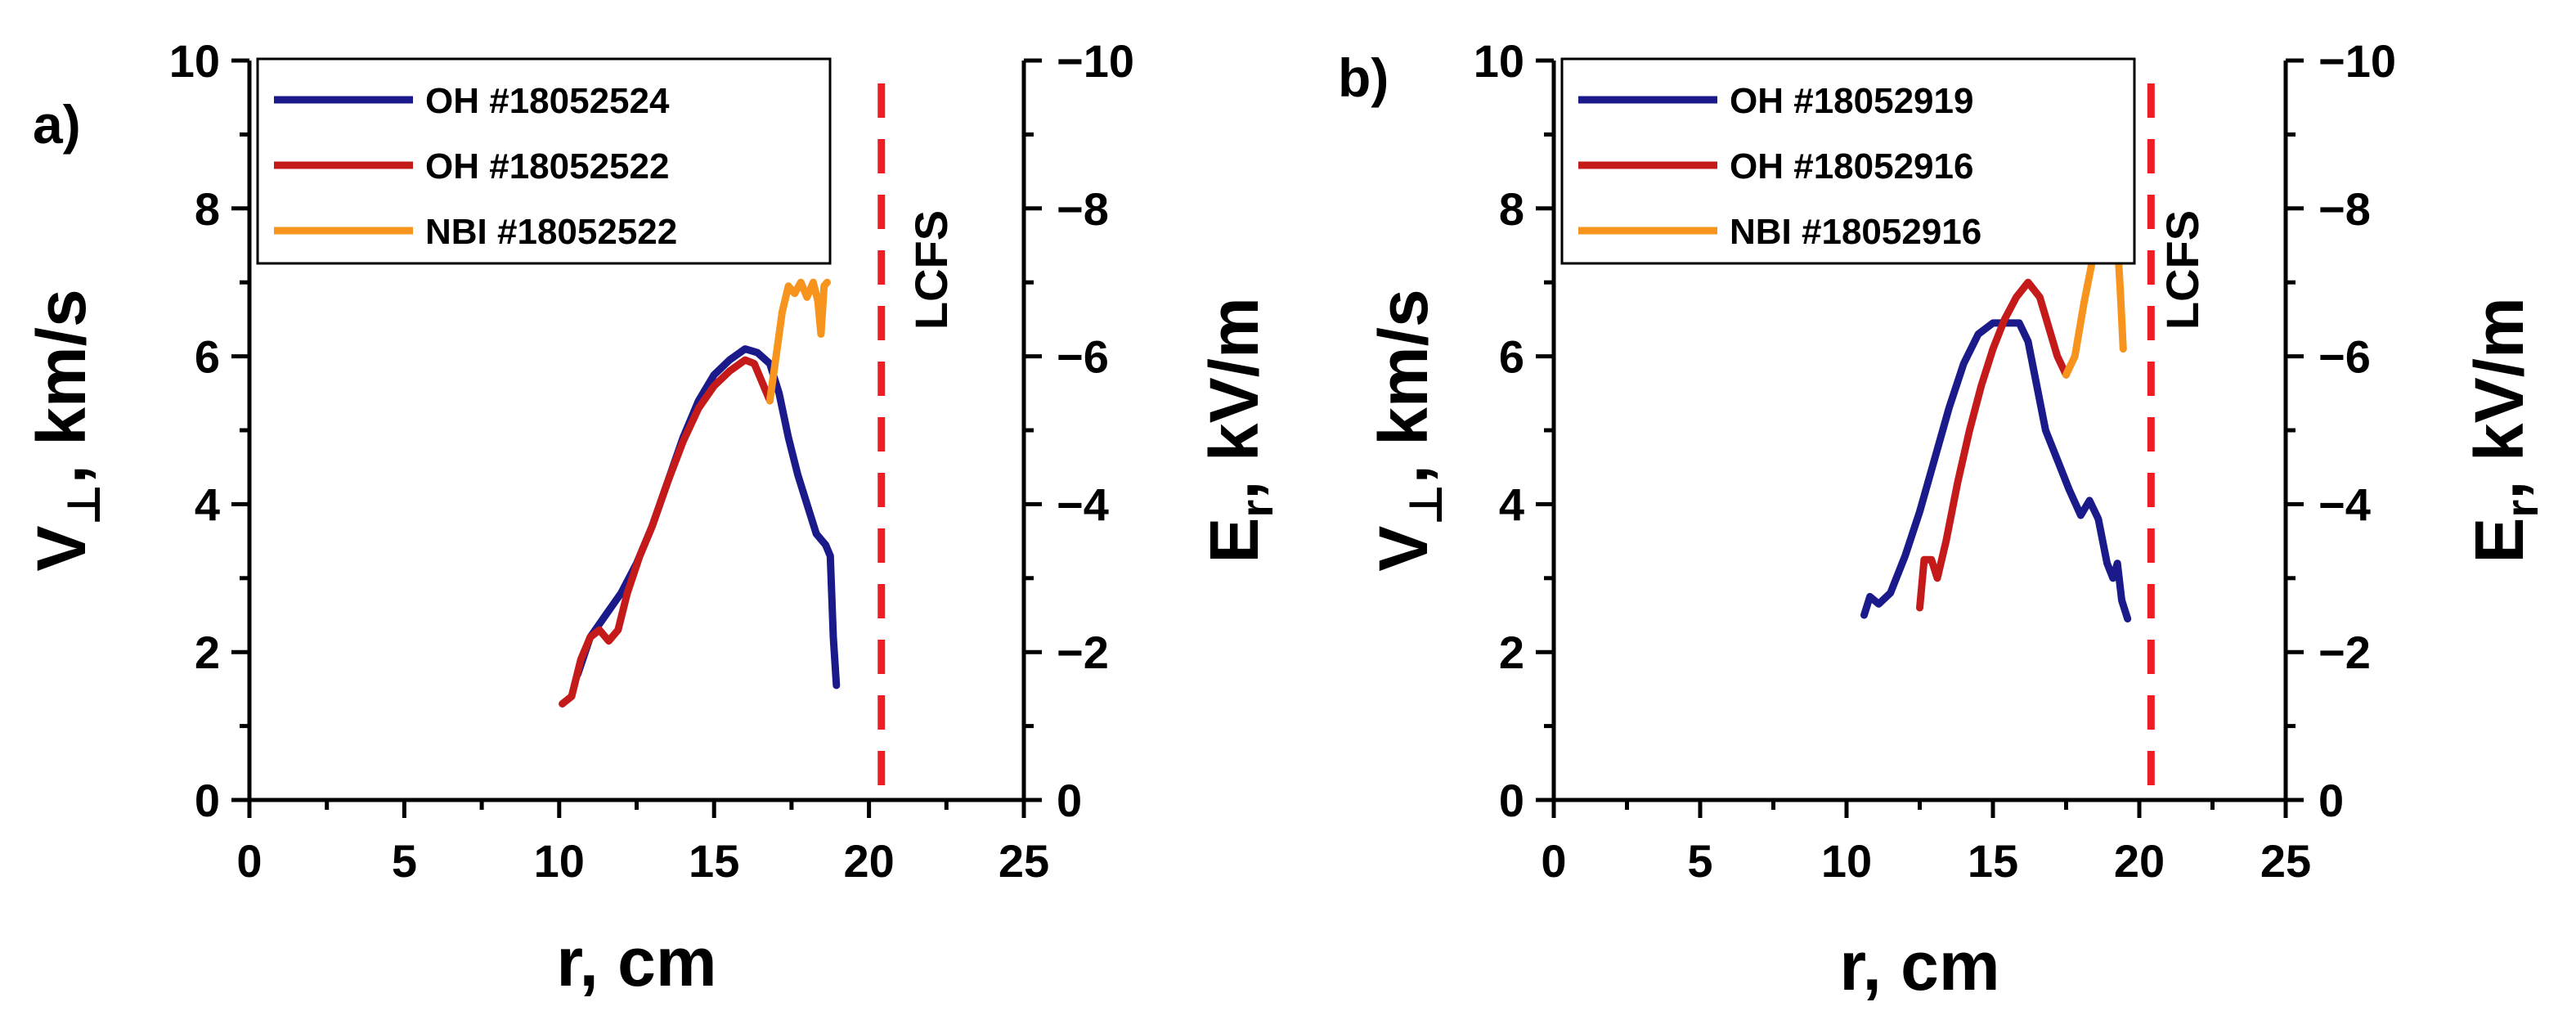  Describe the element at coordinates (2357, 61) in the screenshot. I see `panel-b-y2-tick-label: −10` at that location.